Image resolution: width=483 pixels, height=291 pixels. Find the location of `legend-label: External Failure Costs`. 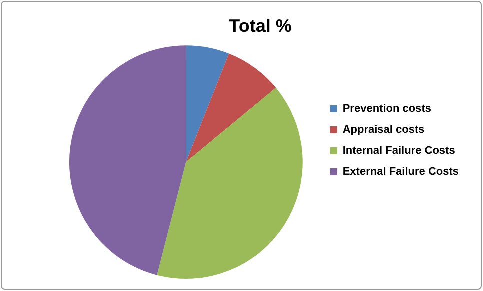

legend-label: External Failure Costs is located at coordinates (401, 172).